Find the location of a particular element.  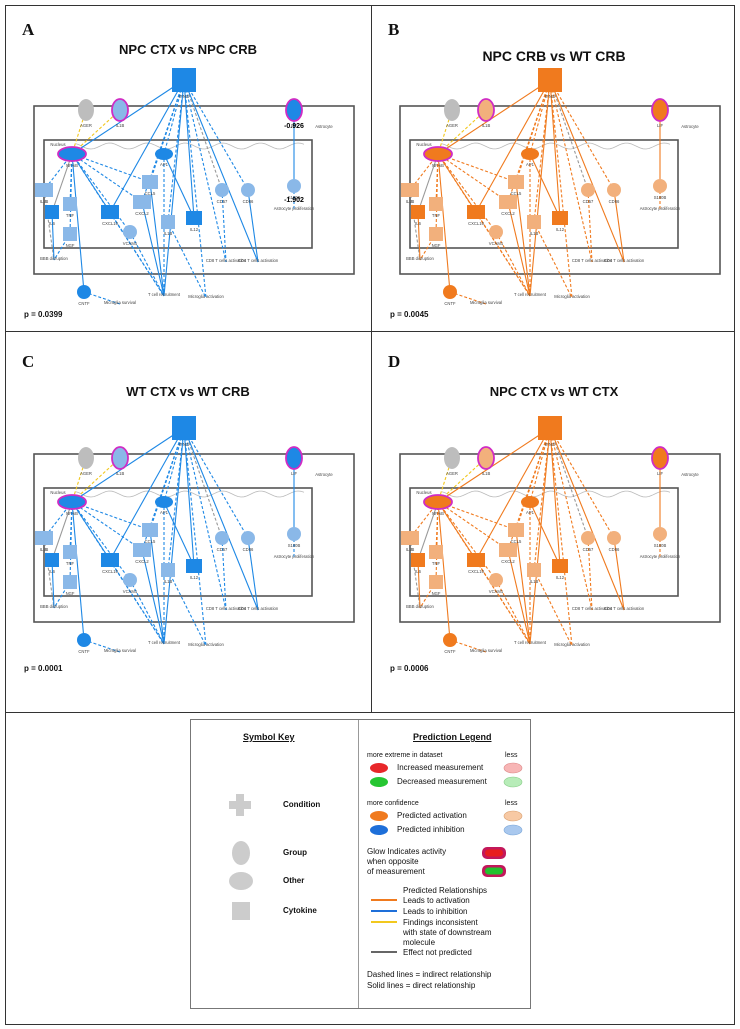

svg-text: CXCL10 is located at coordinates (476, 223).